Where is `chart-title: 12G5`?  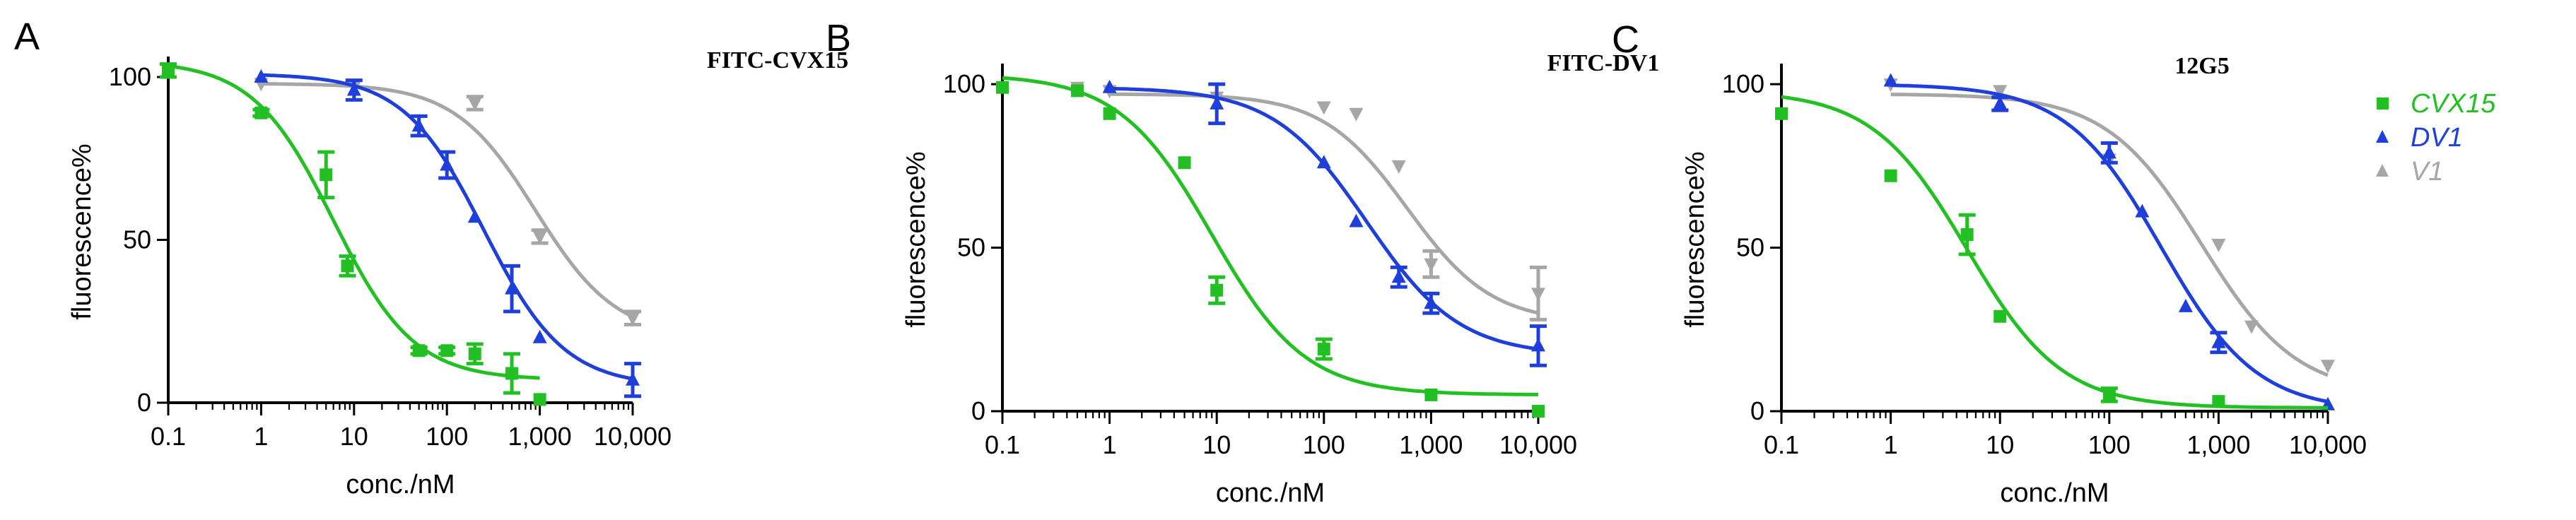 chart-title: 12G5 is located at coordinates (2201, 66).